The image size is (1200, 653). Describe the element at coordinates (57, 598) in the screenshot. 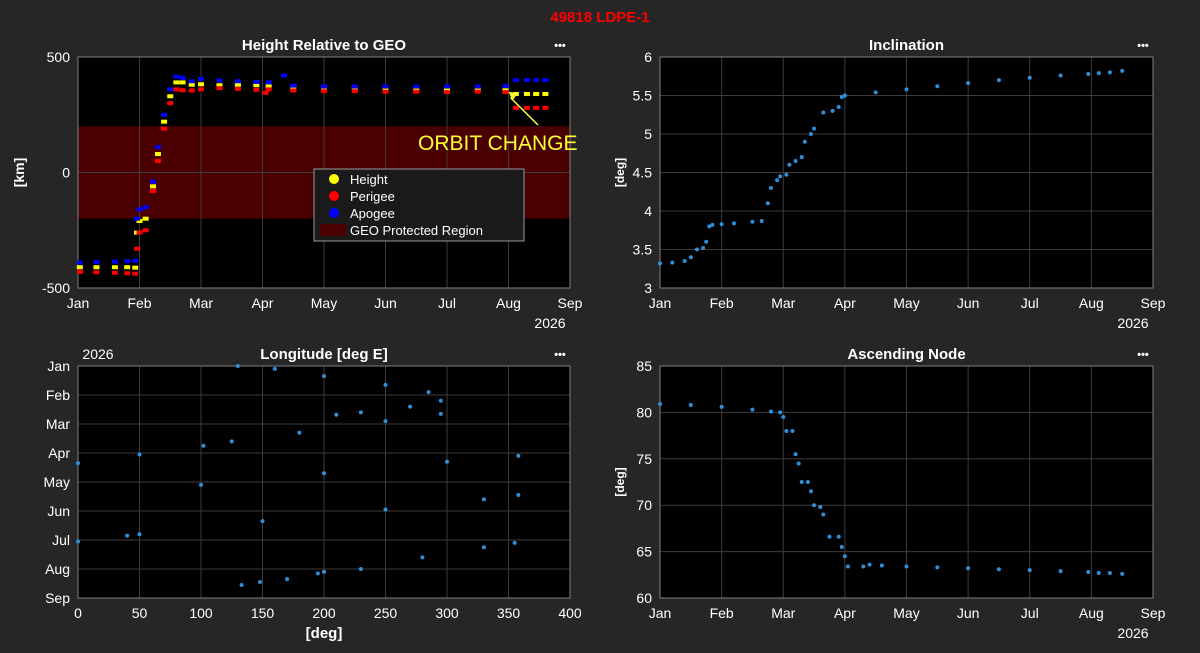

I see `y-tick-label: Sep` at that location.